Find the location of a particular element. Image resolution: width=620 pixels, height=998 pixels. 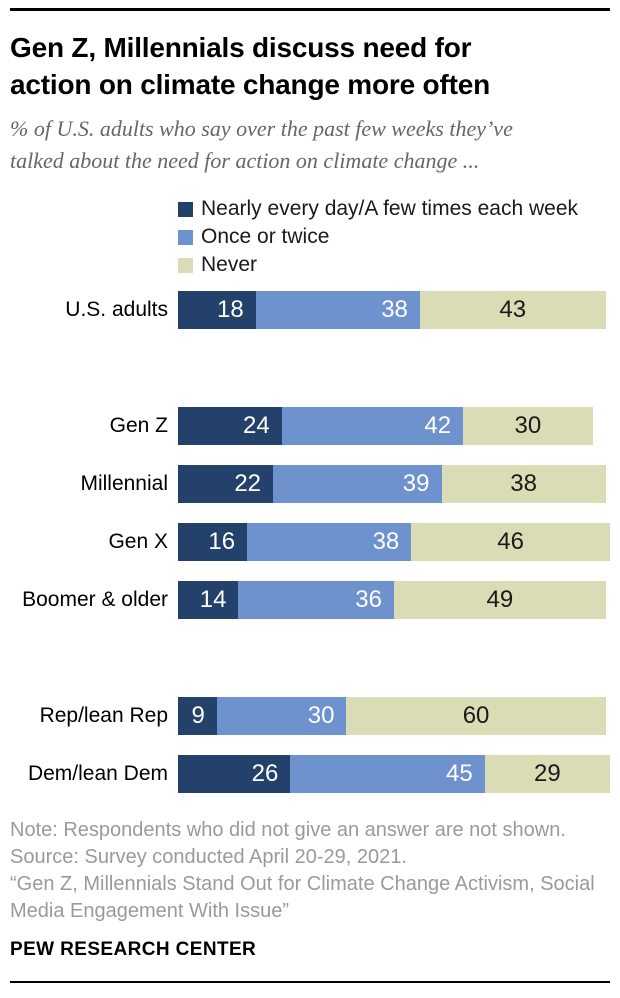

bar-segment-never: 30 is located at coordinates (528, 426).